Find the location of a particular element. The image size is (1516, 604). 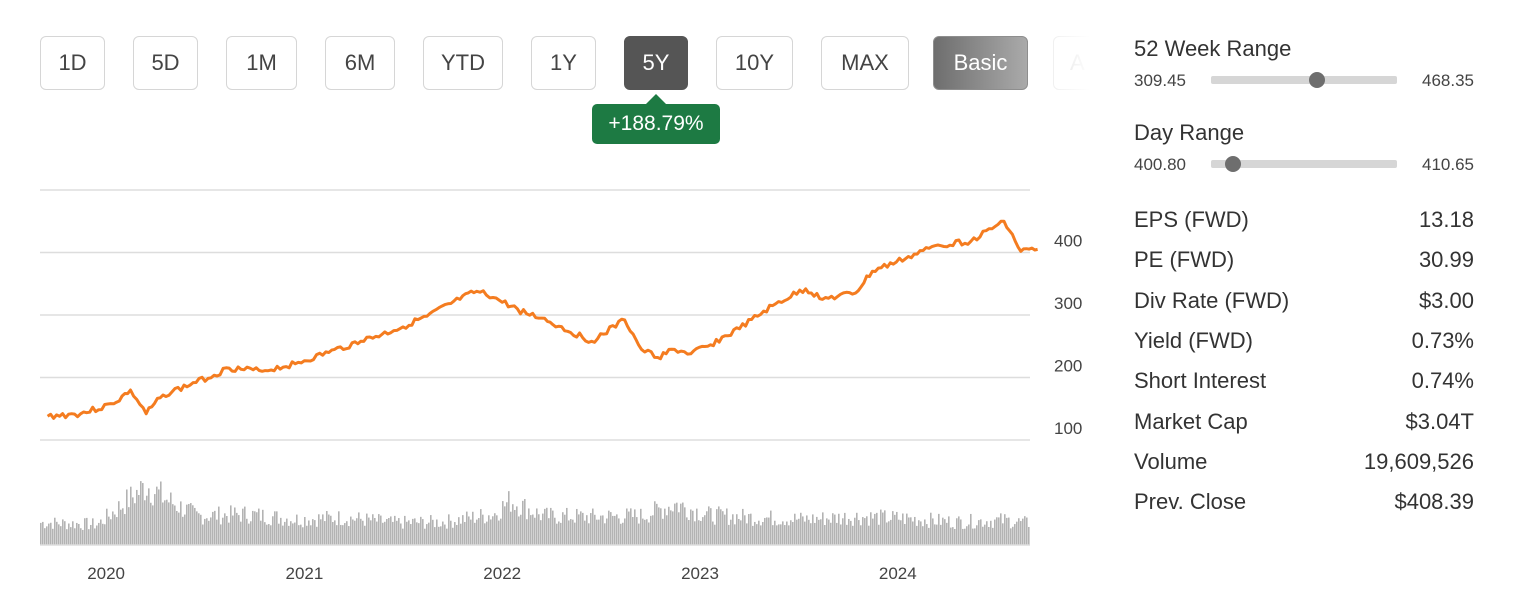

day-range-track is located at coordinates (1304, 164).